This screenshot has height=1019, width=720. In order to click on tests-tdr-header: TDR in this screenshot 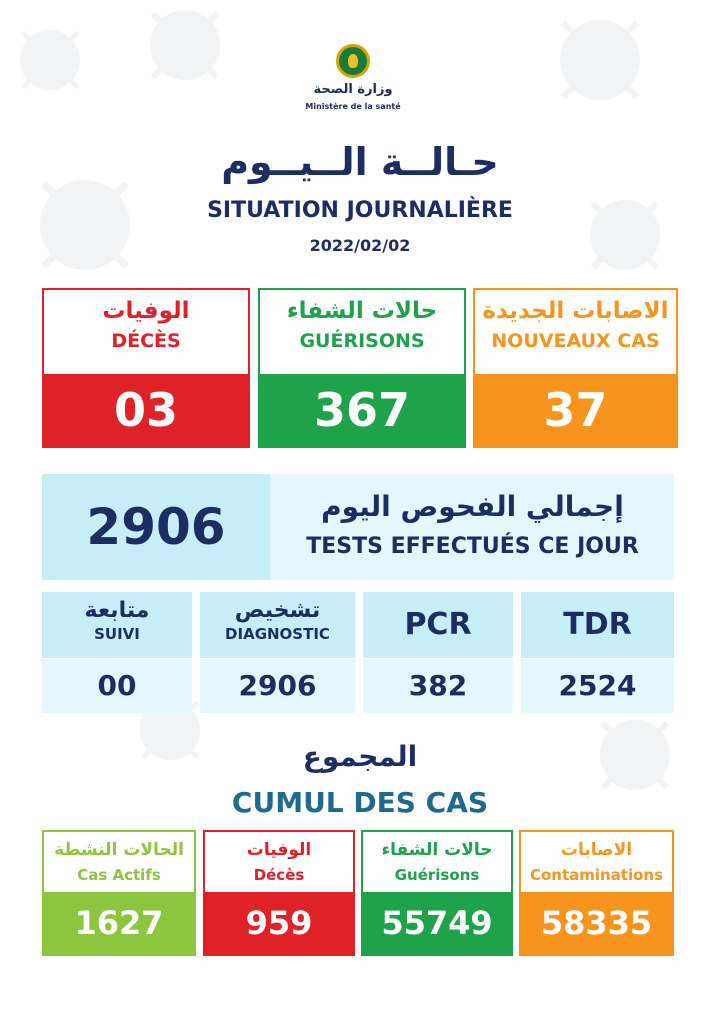, I will do `click(597, 625)`.